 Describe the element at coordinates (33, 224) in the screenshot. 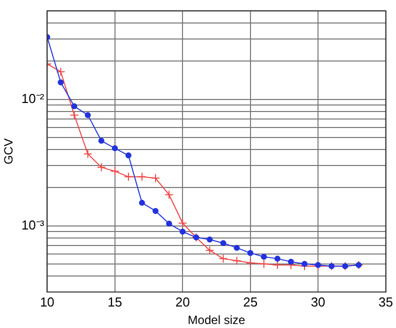

I see `y-tick-label: 10⁻³` at that location.